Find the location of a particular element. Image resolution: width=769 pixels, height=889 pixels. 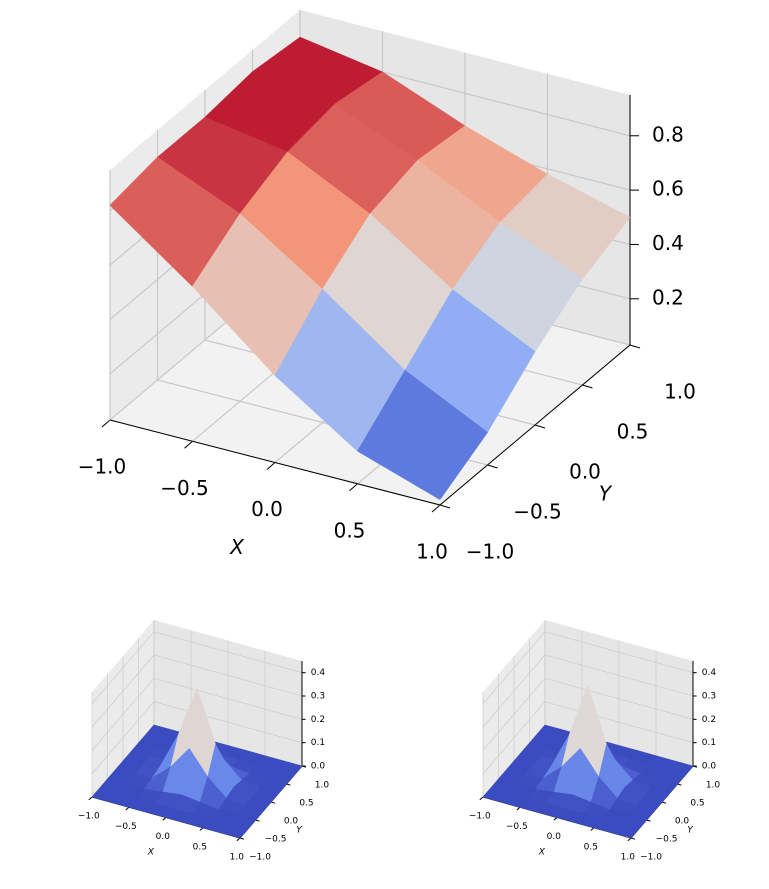

z-tick-label: 0.6 is located at coordinates (668, 189).